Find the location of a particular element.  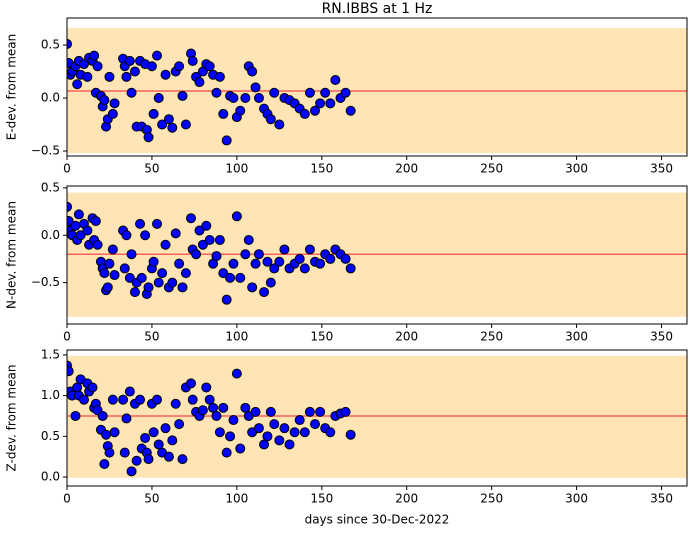

y-axis-label: Z-dev. from mean is located at coordinates (12, 418).